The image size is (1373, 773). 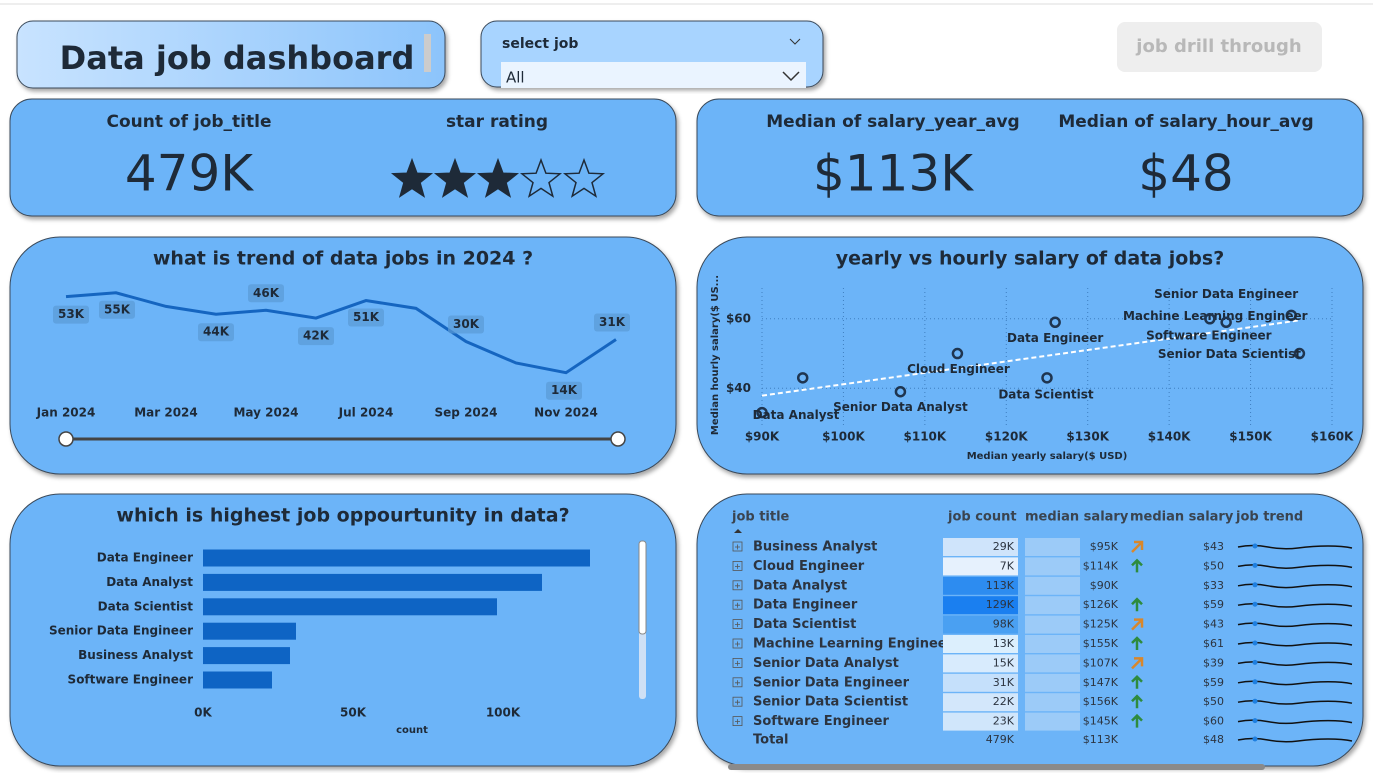 What do you see at coordinates (412, 730) in the screenshot?
I see `x-axis-label: count` at bounding box center [412, 730].